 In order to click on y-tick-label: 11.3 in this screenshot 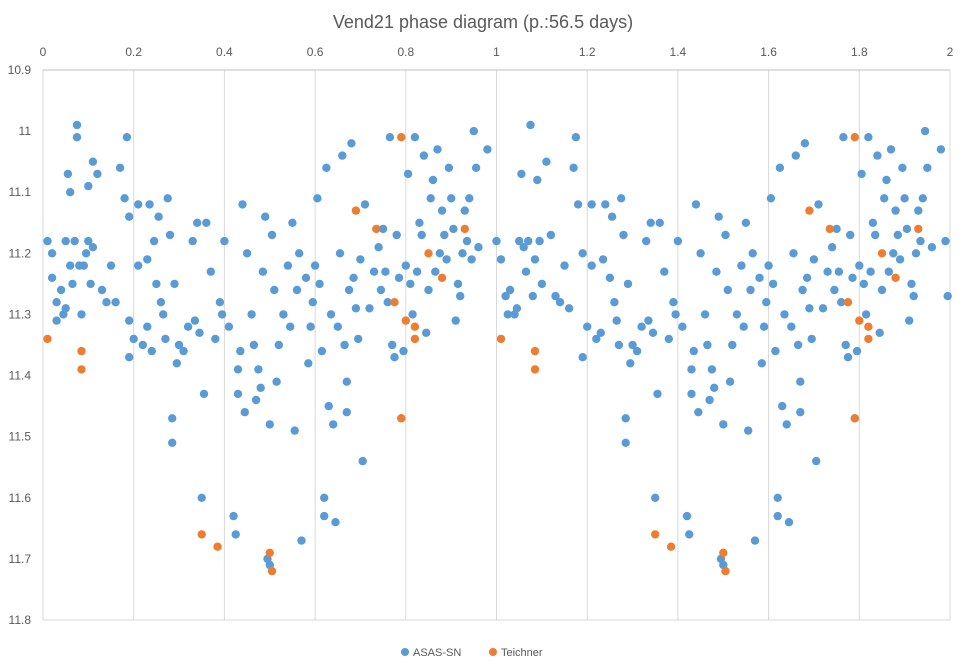, I will do `click(20, 314)`.